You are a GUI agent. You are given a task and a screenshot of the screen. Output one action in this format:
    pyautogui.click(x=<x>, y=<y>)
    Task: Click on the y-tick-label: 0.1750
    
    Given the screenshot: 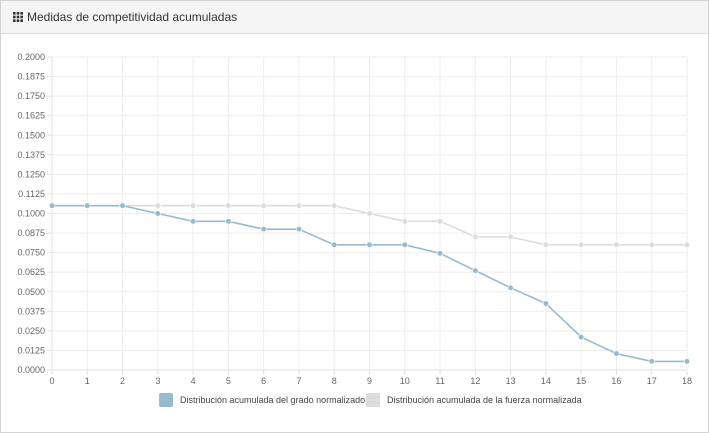 What is the action you would take?
    pyautogui.click(x=31, y=96)
    